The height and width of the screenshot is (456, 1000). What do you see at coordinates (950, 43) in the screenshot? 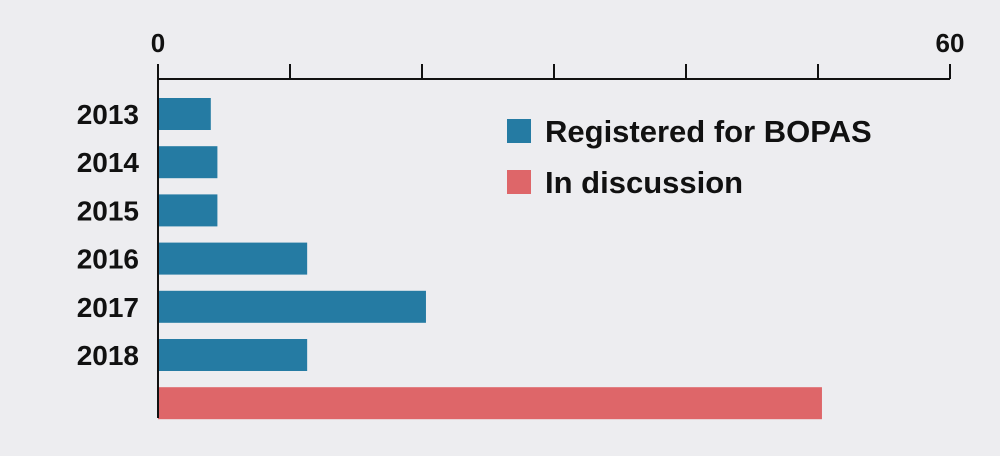
I see `x-tick-label: 60` at bounding box center [950, 43].